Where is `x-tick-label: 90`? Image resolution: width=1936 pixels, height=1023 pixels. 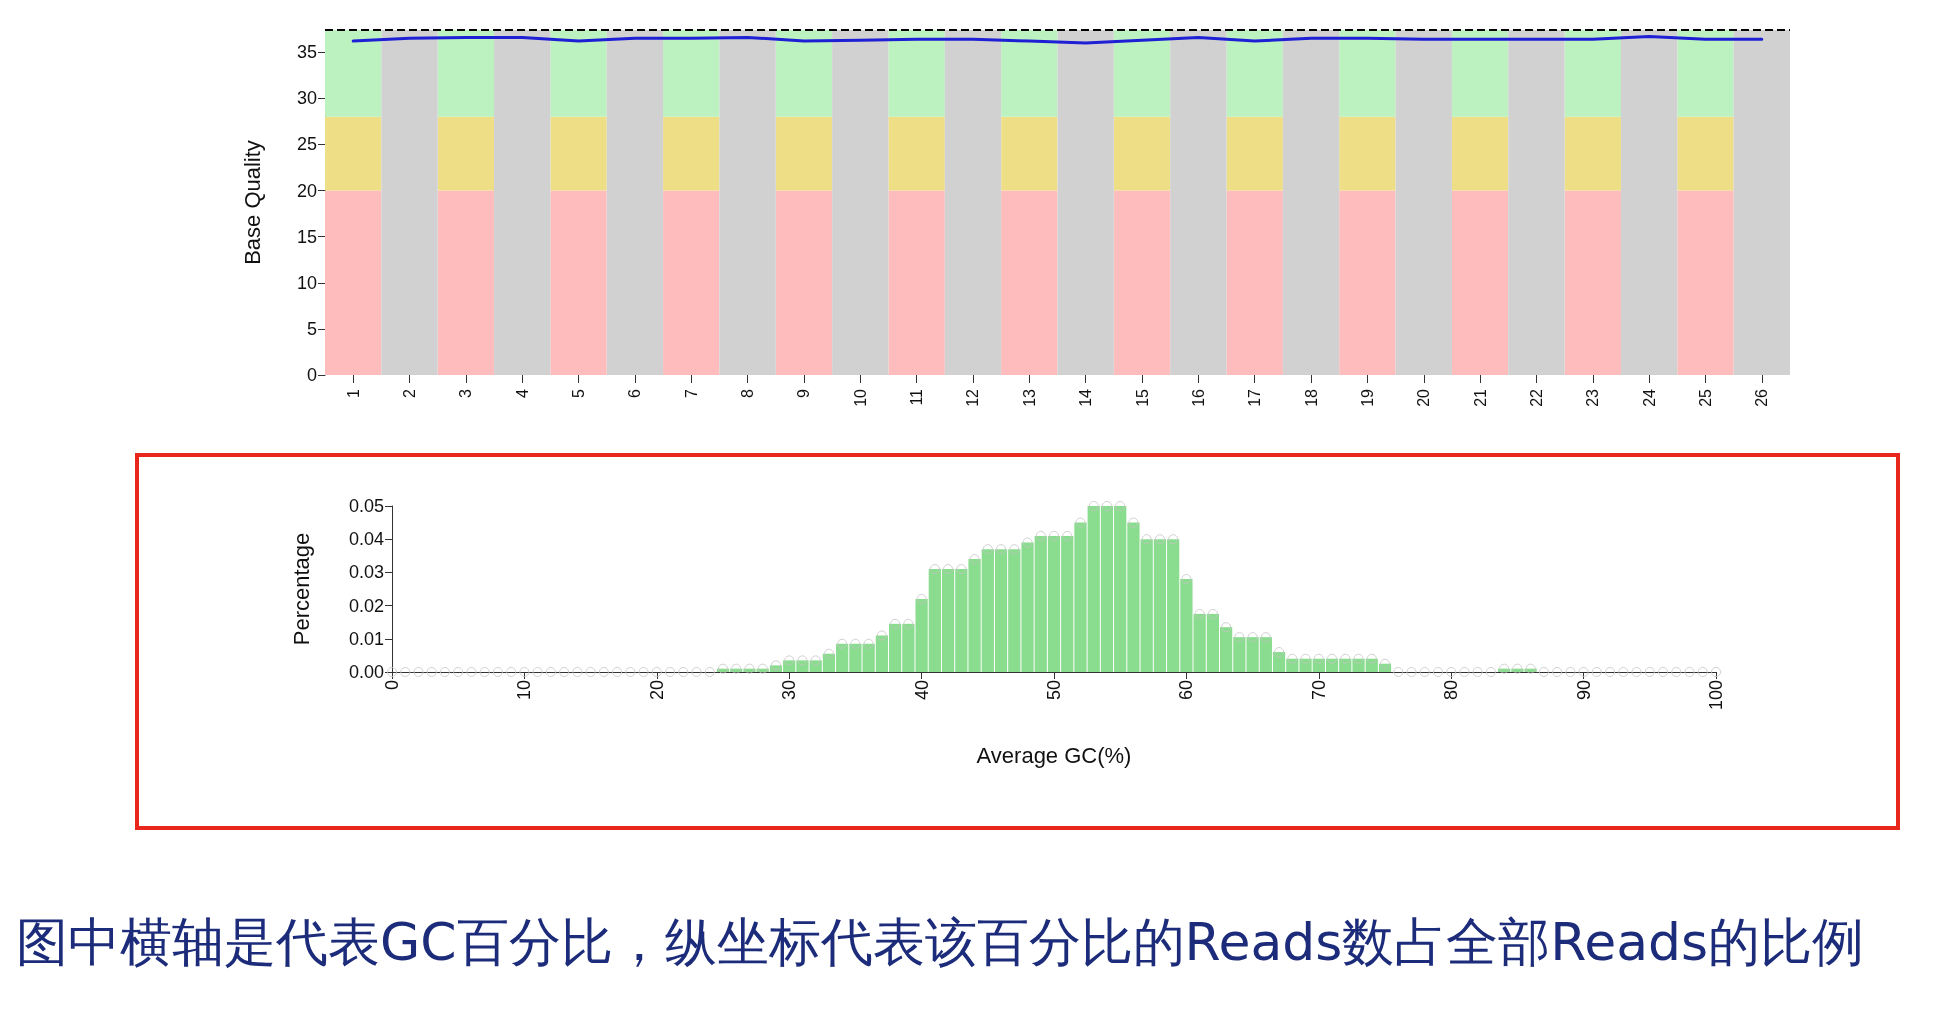 x-tick-label: 90 is located at coordinates (1583, 690).